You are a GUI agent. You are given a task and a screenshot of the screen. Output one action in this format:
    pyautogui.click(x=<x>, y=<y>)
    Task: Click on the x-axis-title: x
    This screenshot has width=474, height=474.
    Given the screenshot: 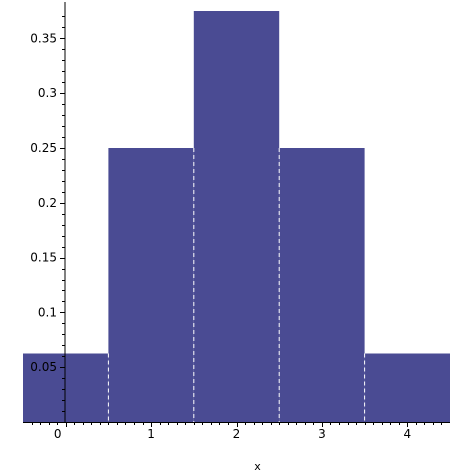 What is the action you would take?
    pyautogui.click(x=257, y=466)
    